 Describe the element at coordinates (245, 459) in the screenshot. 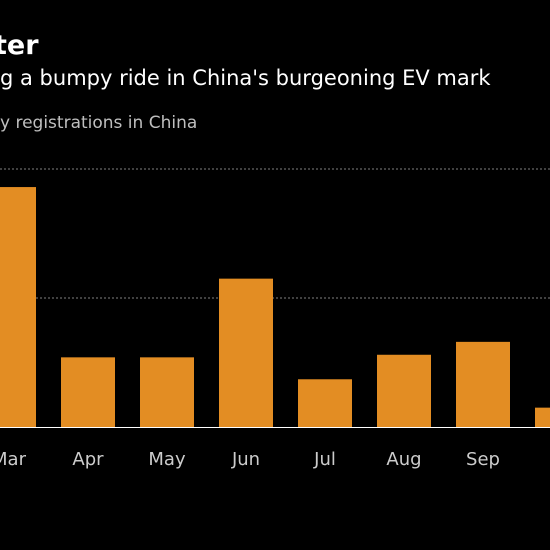

I see `x-tick-label-jun: Jun` at that location.